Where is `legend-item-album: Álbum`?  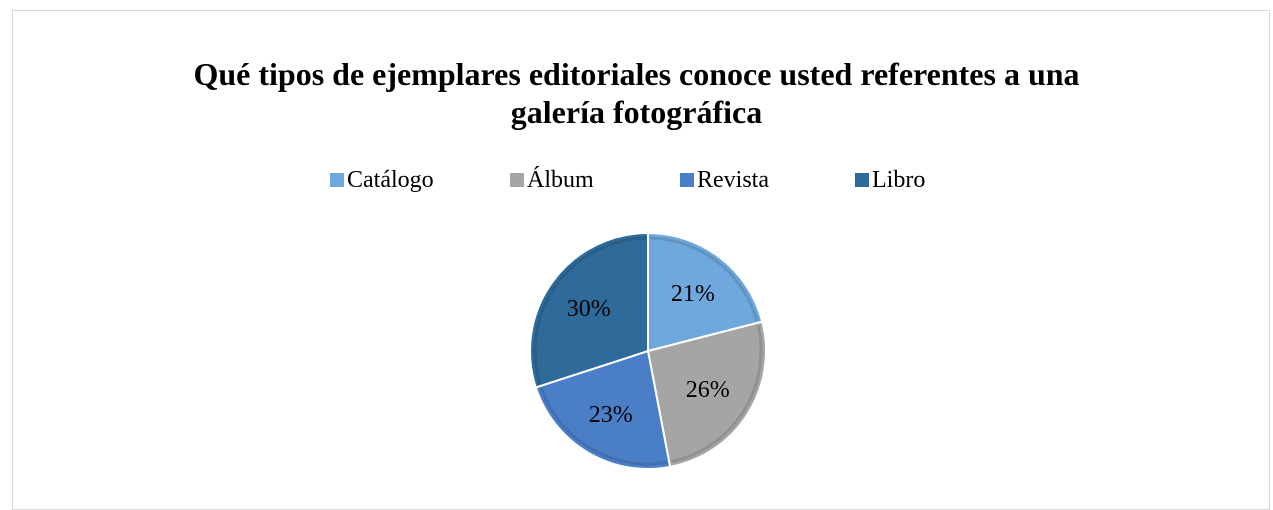
legend-item-album: Álbum is located at coordinates (552, 180).